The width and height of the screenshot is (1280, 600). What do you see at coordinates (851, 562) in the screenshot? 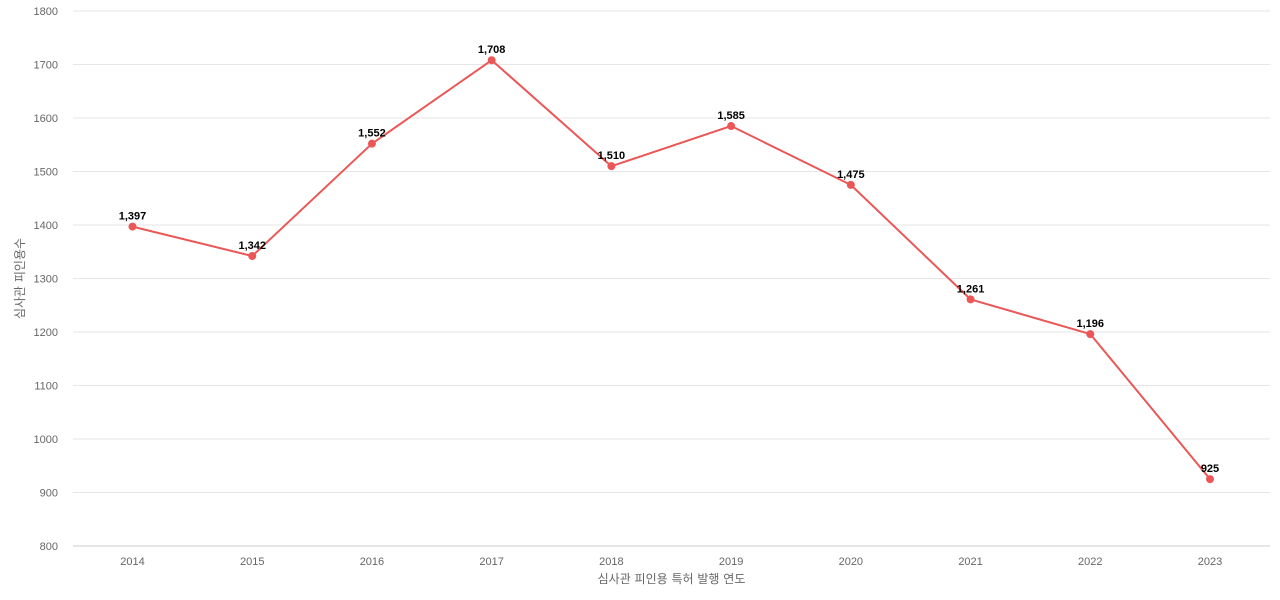
I see `x-tick-label: 2020` at bounding box center [851, 562].